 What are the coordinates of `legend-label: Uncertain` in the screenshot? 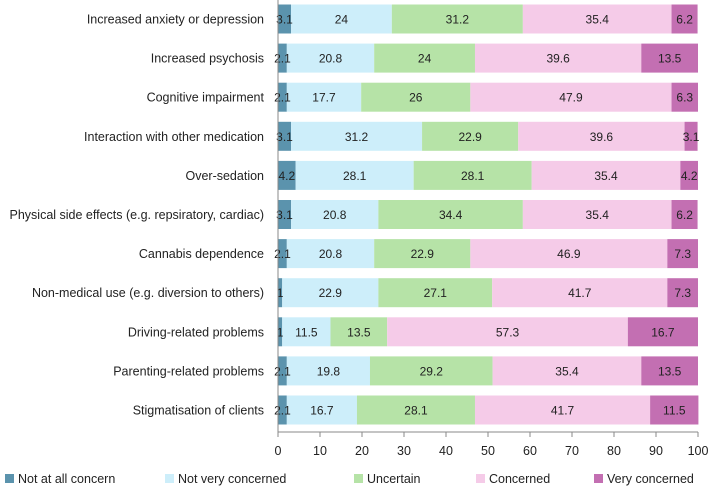 It's located at (394, 479).